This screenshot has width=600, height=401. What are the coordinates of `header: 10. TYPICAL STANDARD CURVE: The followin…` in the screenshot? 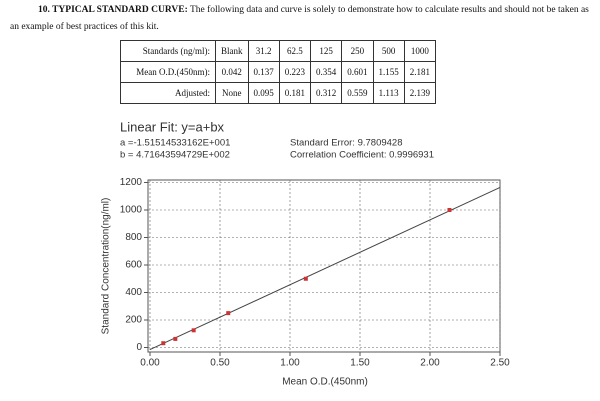 It's located at (300, 19).